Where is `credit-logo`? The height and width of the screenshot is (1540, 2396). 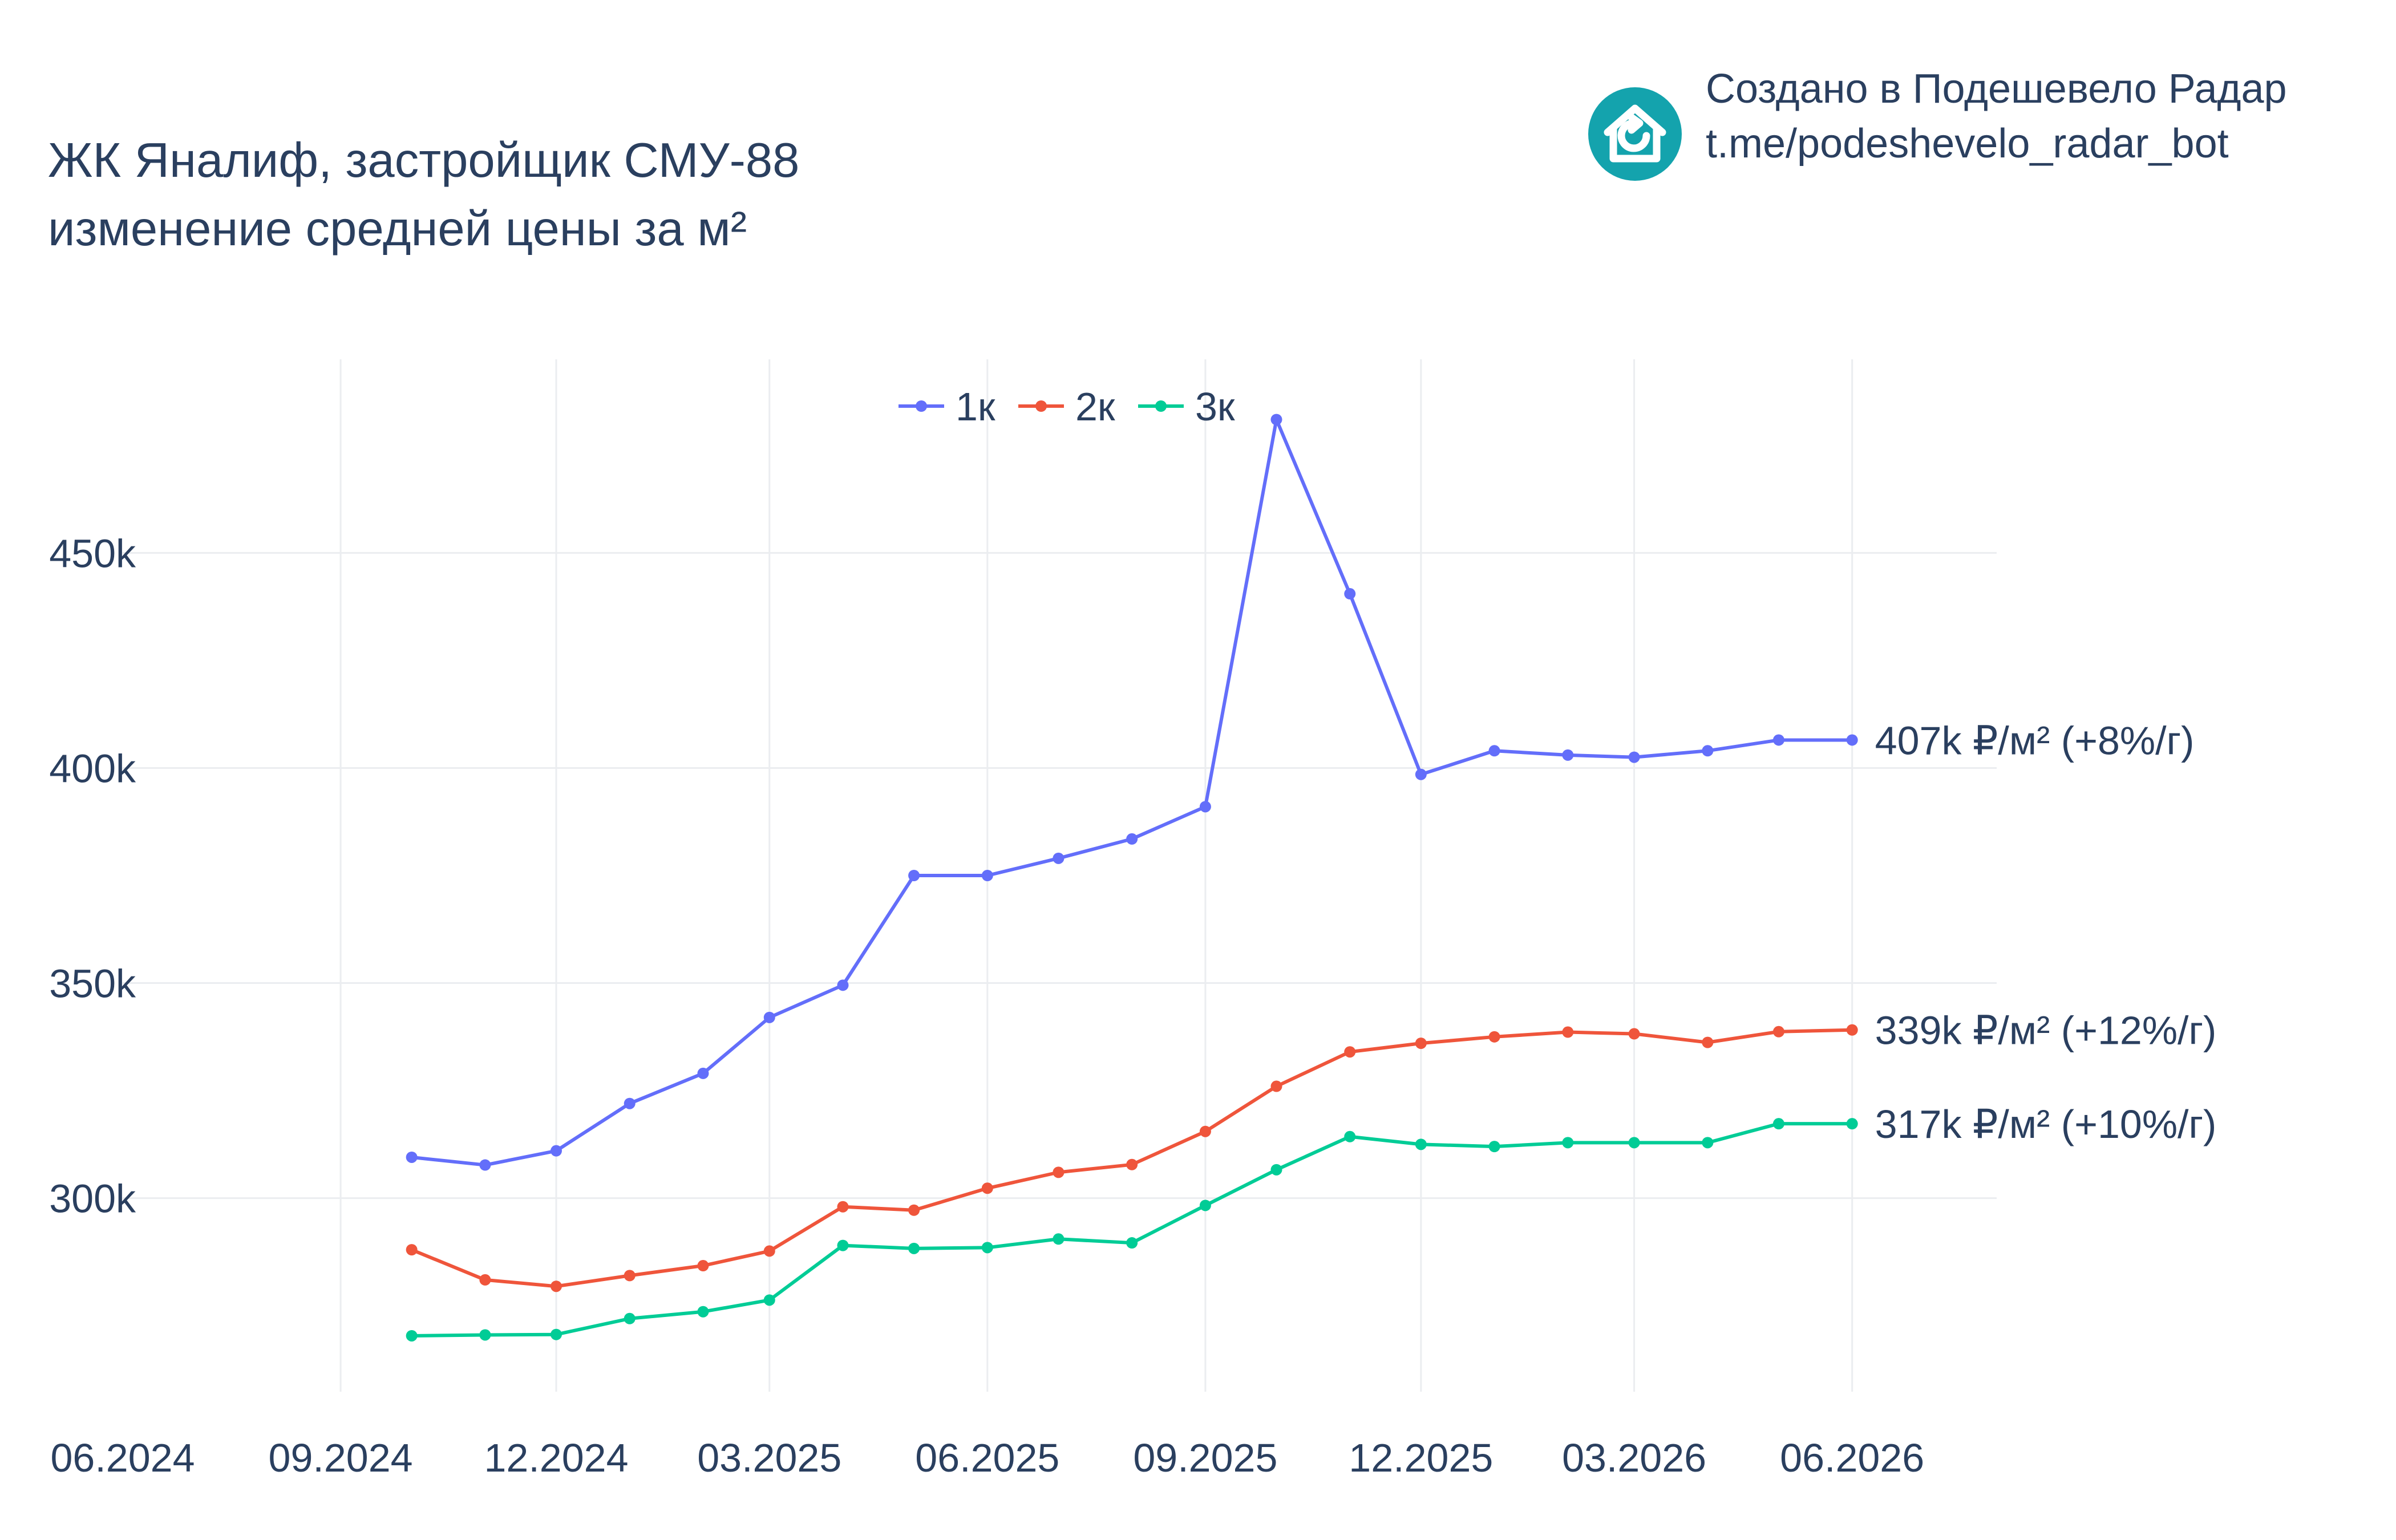 credit-logo is located at coordinates (1635, 134).